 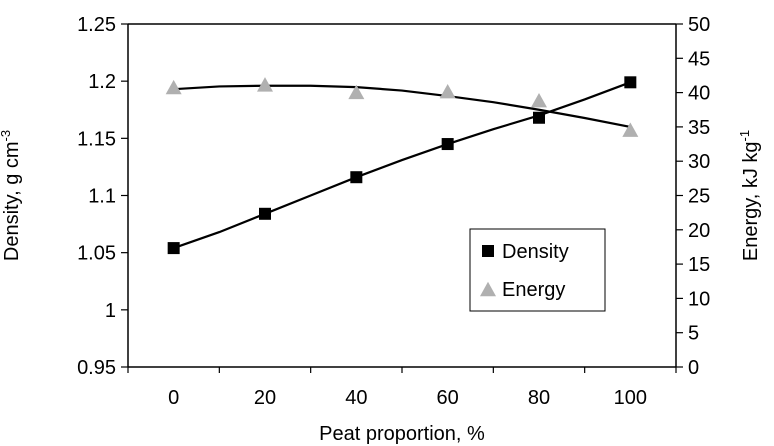 I want to click on x-tick-label: 100, so click(x=630, y=398).